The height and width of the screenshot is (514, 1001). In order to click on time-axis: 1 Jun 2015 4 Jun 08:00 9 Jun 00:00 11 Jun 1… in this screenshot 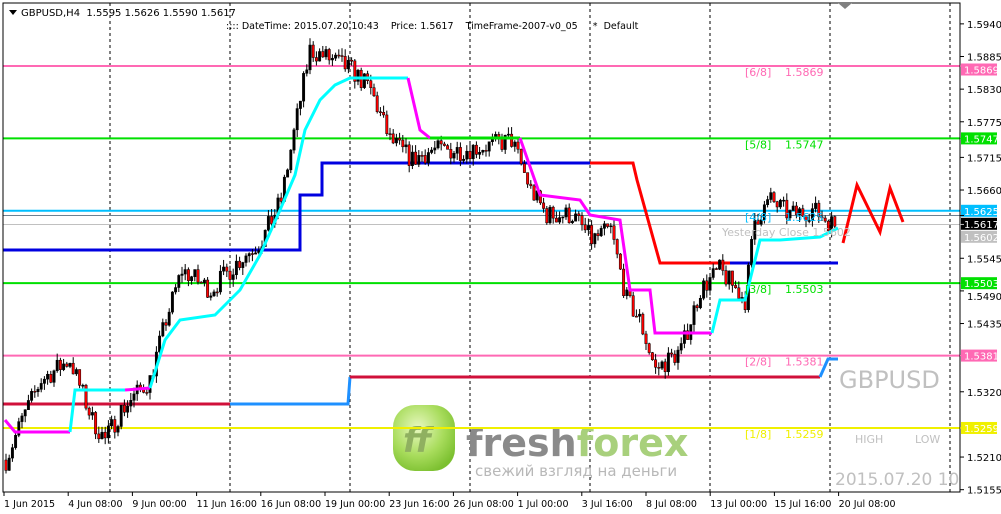, I will do `click(449, 501)`.